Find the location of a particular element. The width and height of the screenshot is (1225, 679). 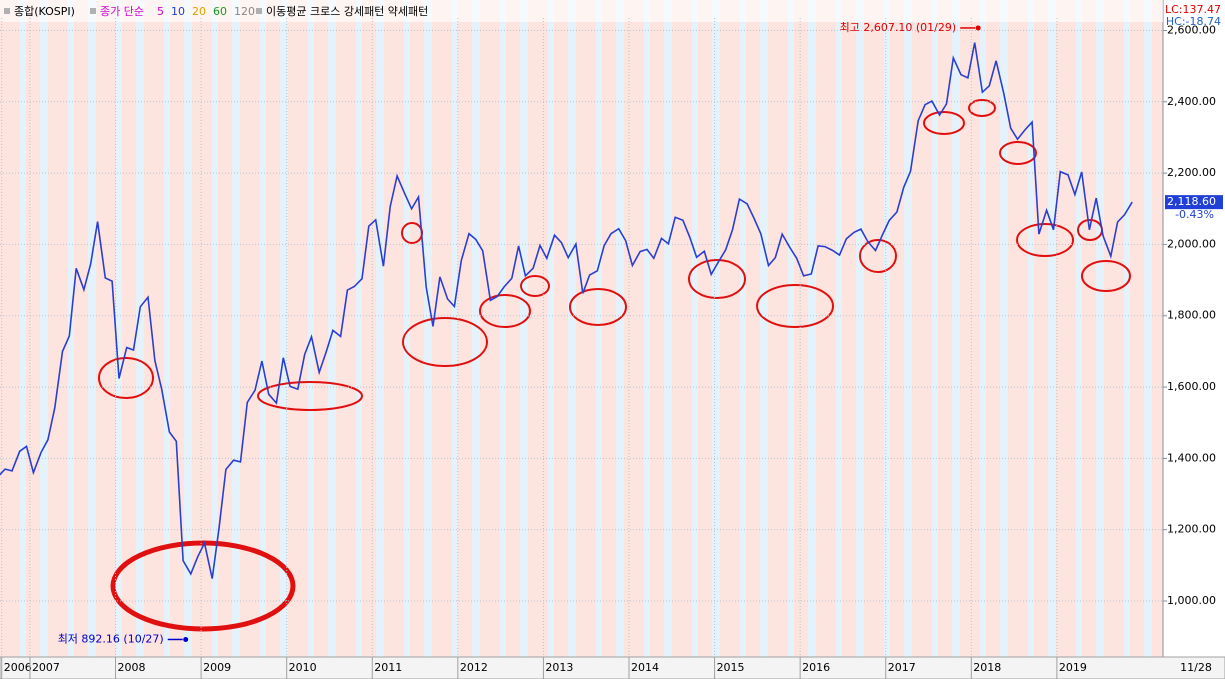

ma-period: 10 is located at coordinates (178, 11).